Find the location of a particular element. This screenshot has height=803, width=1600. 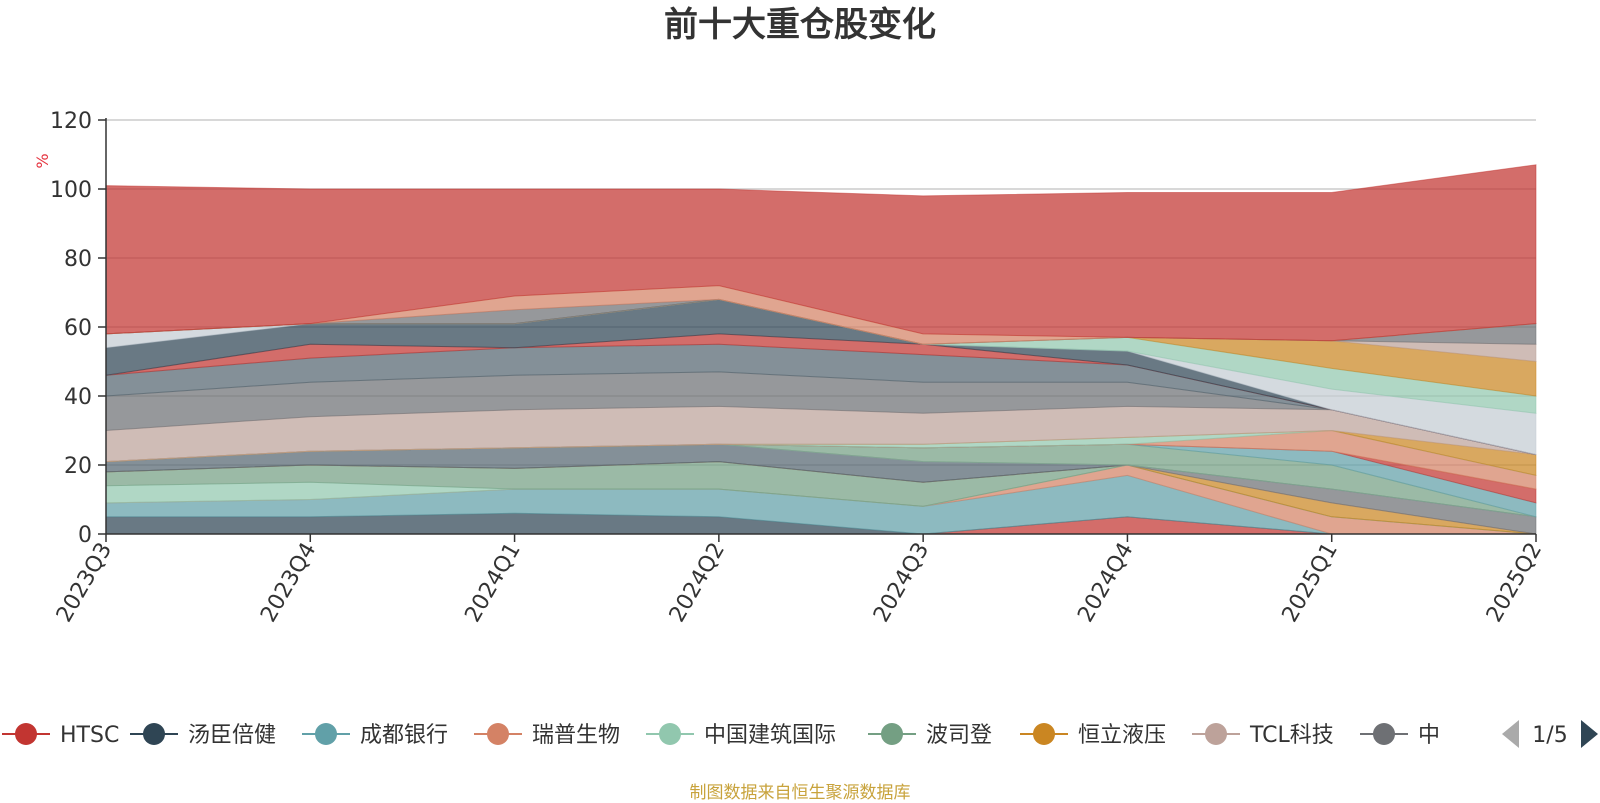

legend-label: 波司登 is located at coordinates (959, 735).